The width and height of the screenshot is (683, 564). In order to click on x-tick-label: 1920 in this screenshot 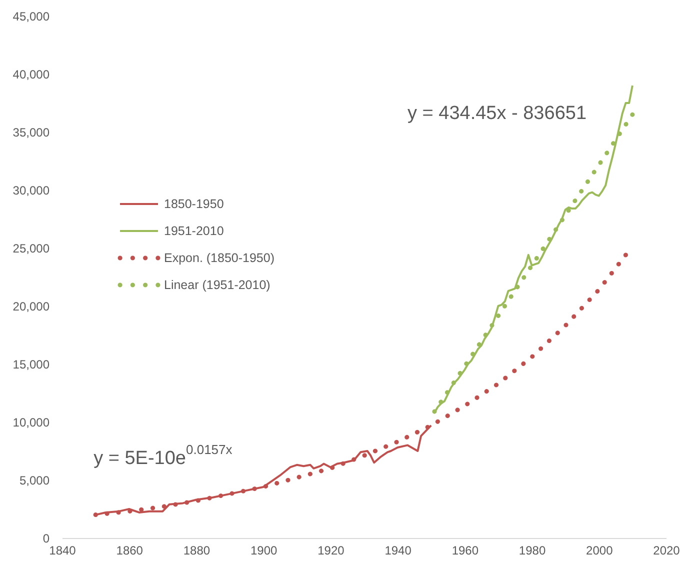, I will do `click(331, 551)`.